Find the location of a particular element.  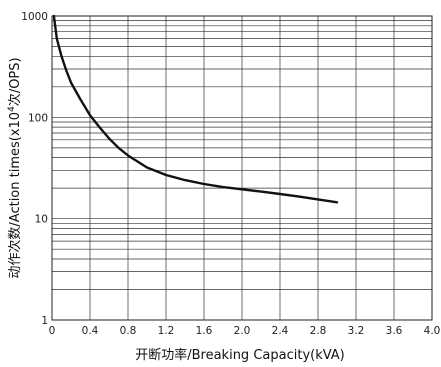

x-tick-label: 0 is located at coordinates (52, 331).